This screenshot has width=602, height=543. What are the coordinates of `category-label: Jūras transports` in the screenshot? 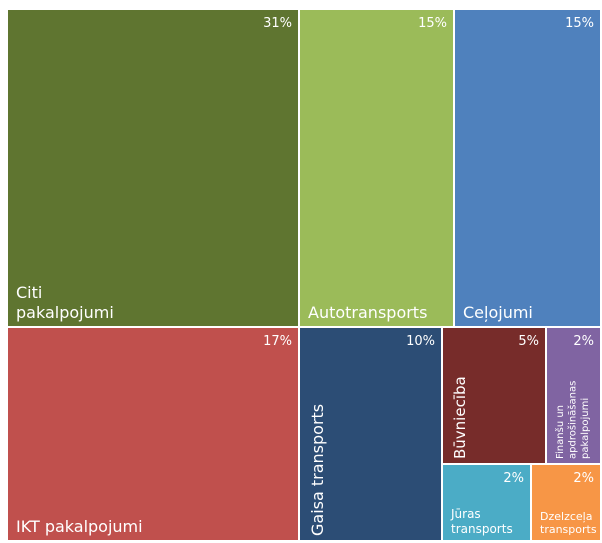 It's located at (482, 521).